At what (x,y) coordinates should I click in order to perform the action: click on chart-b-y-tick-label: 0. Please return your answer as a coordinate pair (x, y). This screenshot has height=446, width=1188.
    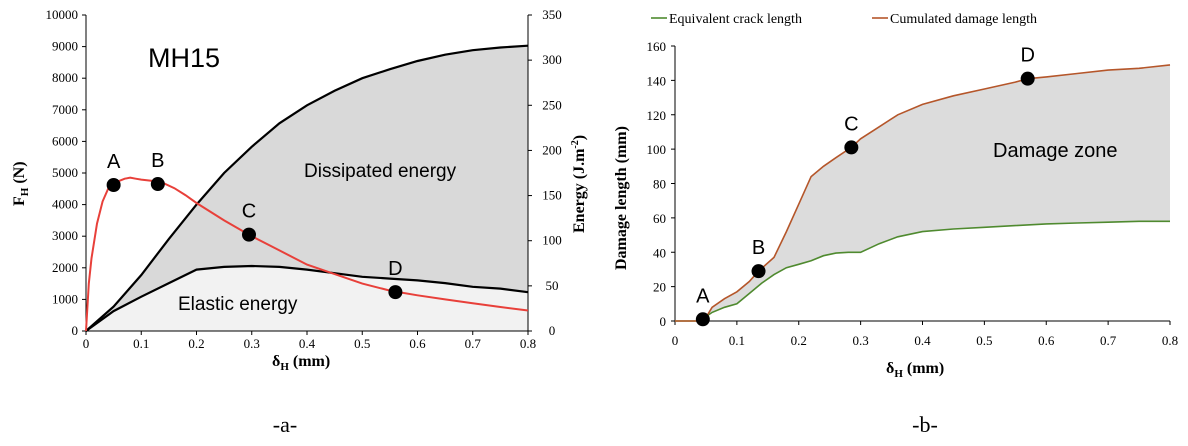
    Looking at the image, I should click on (663, 321).